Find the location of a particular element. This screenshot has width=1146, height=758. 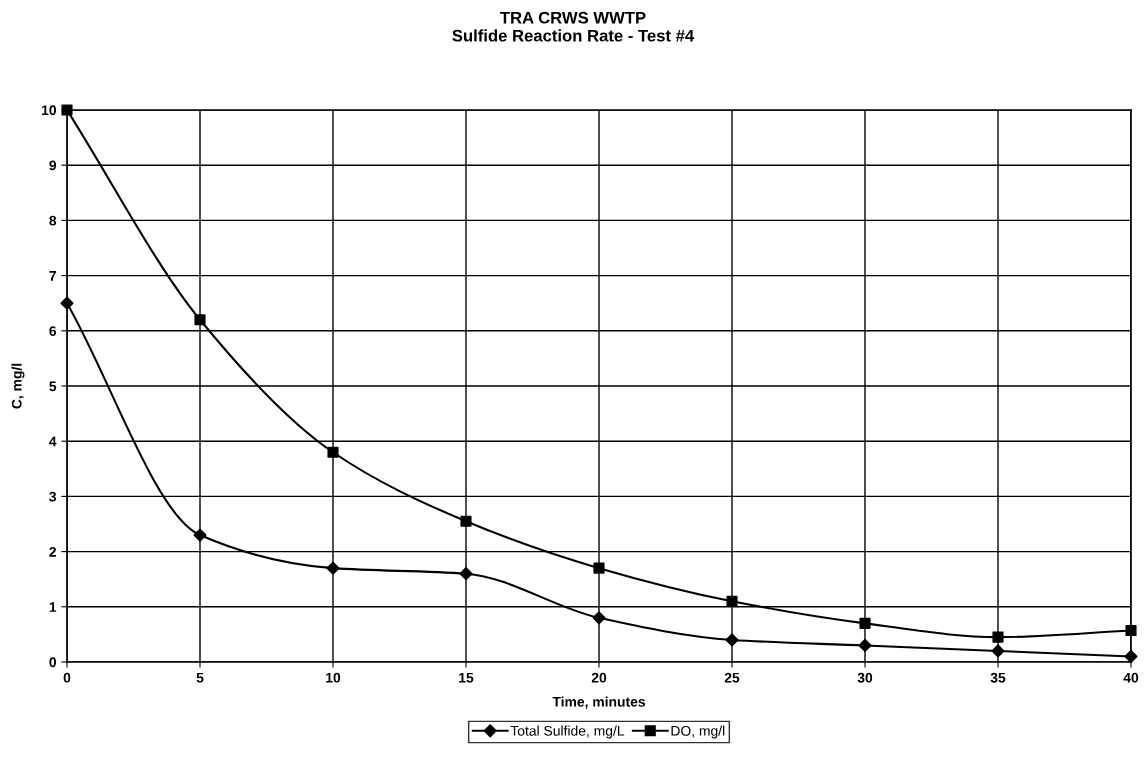

y-tick-label: 8 is located at coordinates (53, 220).